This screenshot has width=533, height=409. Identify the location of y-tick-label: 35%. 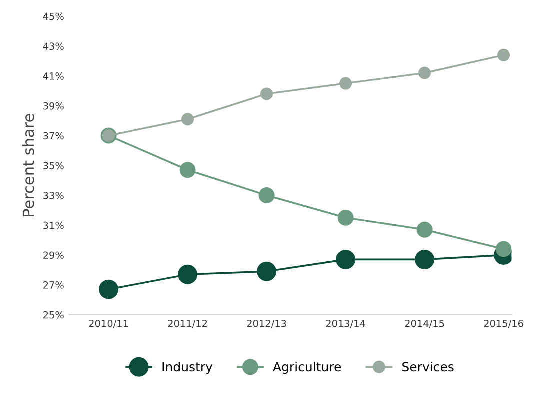
(54, 166).